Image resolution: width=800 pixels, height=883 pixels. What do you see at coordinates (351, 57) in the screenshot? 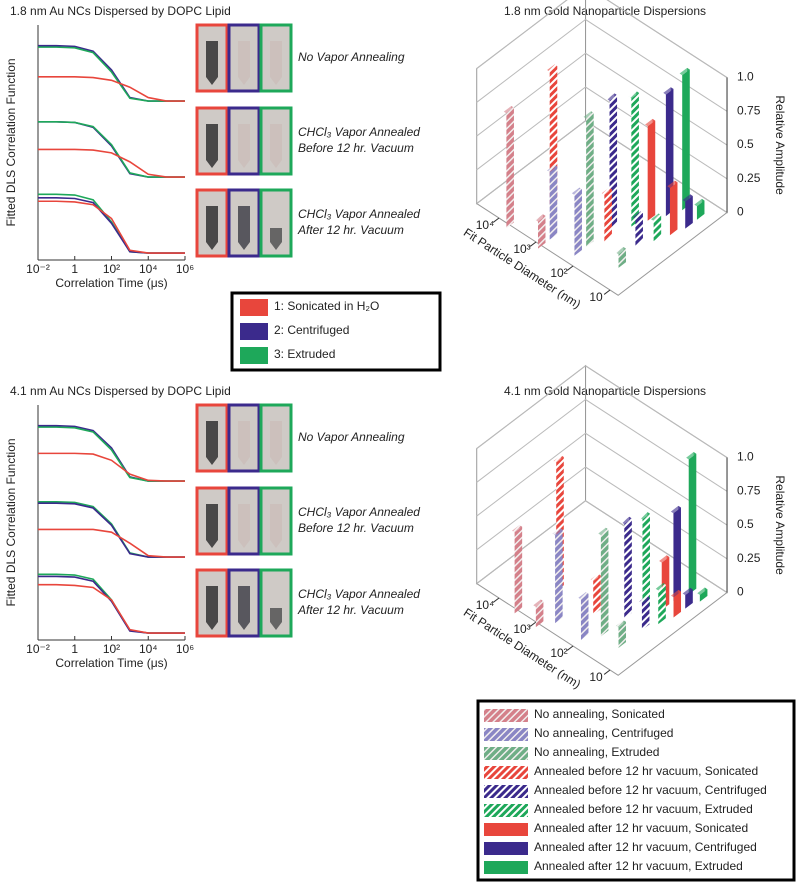
I see `annotation: No Vapor Annealing` at bounding box center [351, 57].